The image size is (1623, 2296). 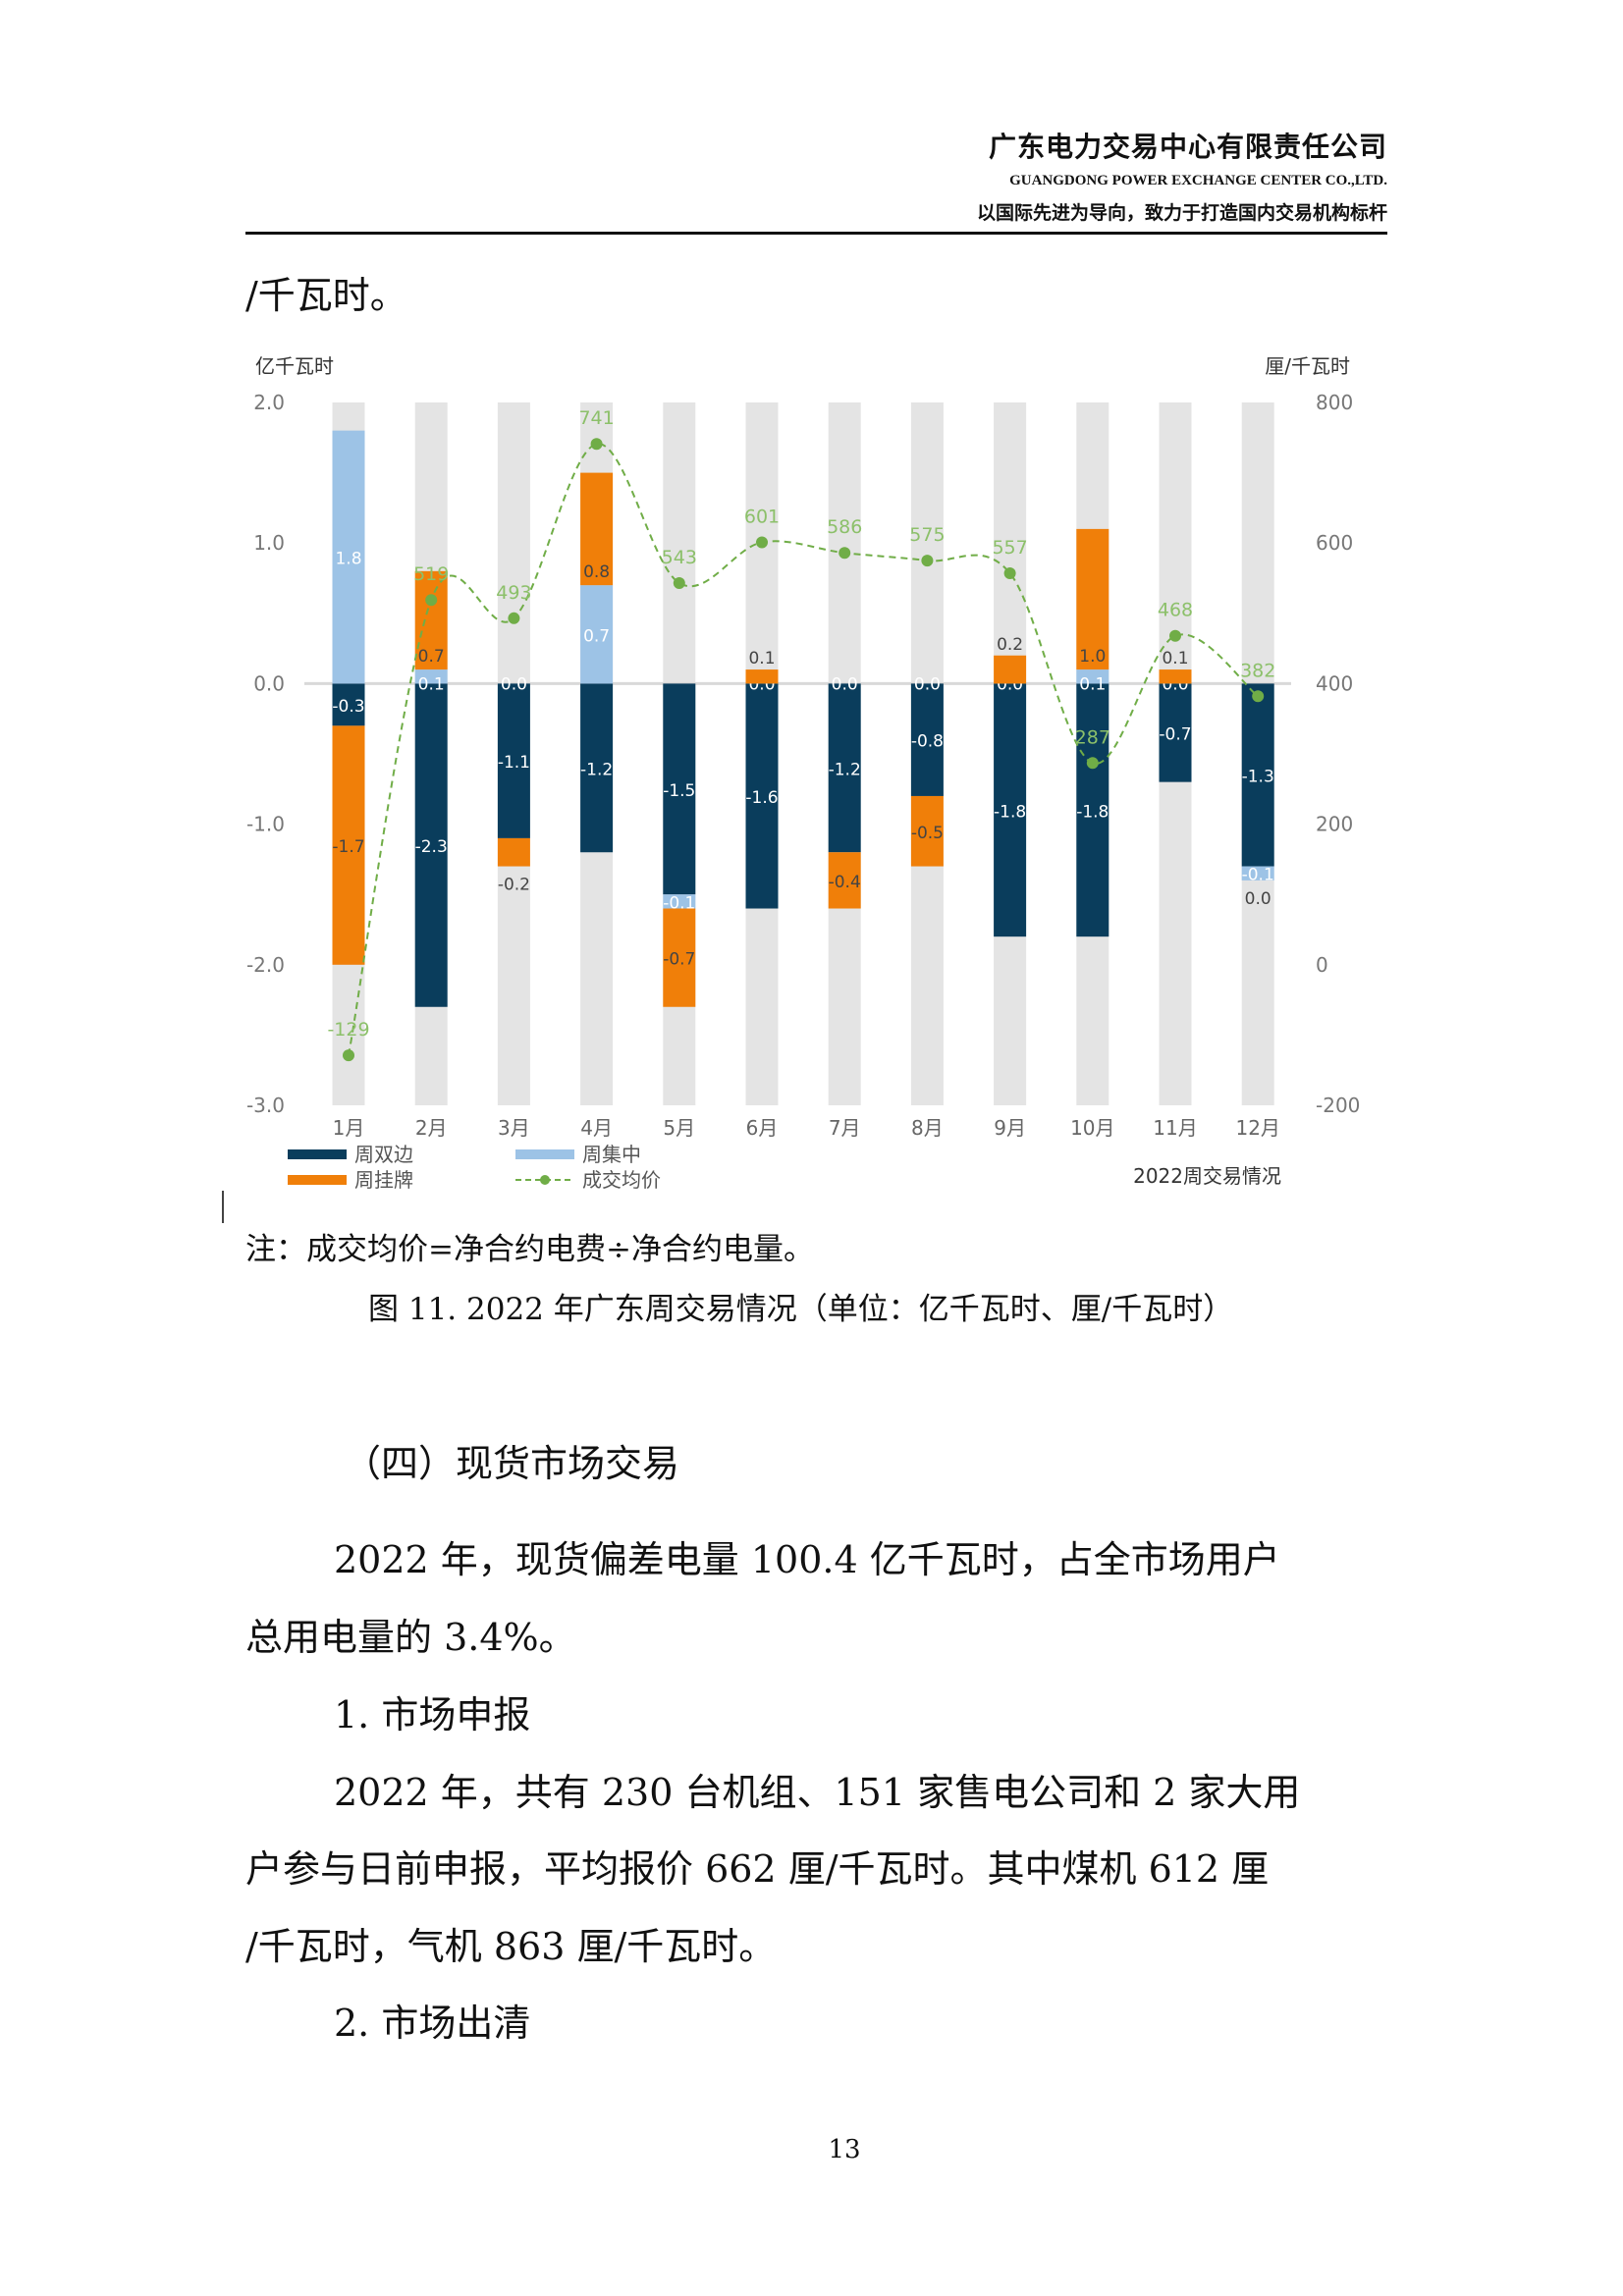 I want to click on header-divider, so click(x=816, y=233).